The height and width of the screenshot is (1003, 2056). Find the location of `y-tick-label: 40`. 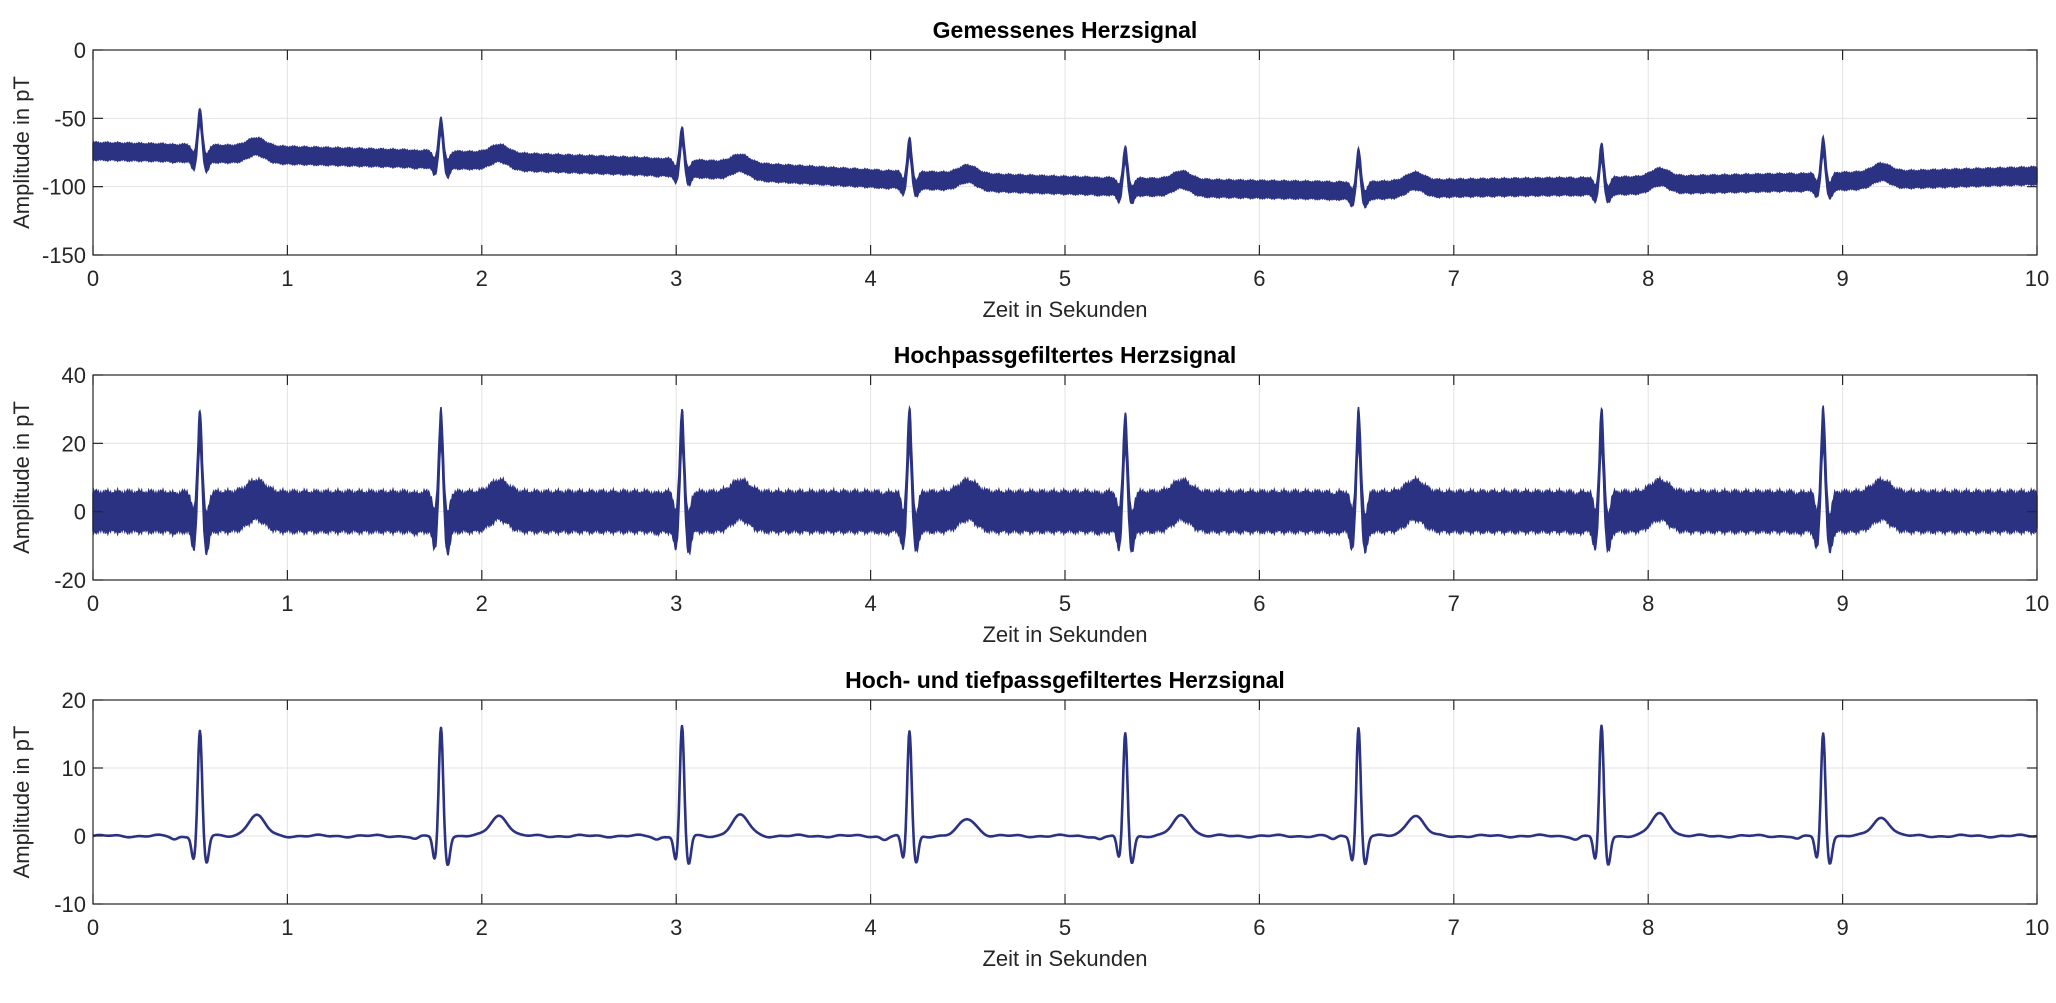

y-tick-label: 40 is located at coordinates (74, 375).